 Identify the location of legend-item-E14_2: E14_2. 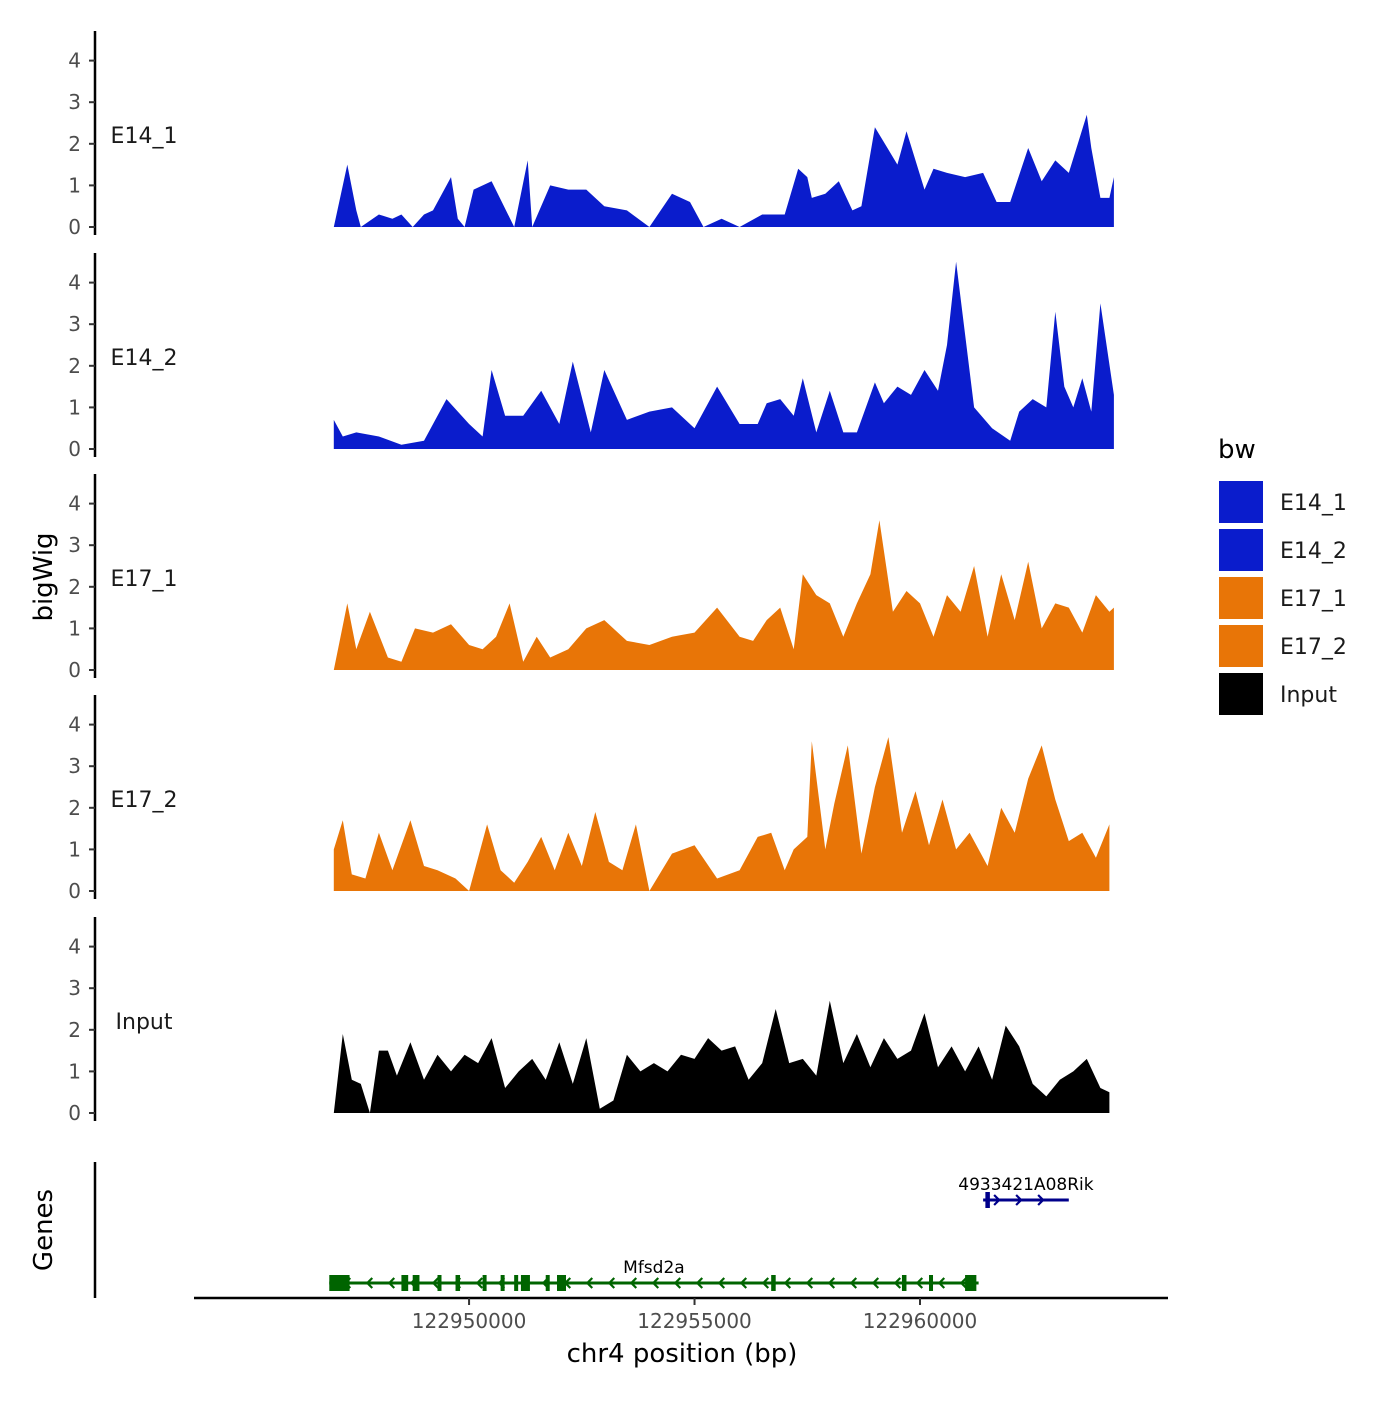
(1282, 550).